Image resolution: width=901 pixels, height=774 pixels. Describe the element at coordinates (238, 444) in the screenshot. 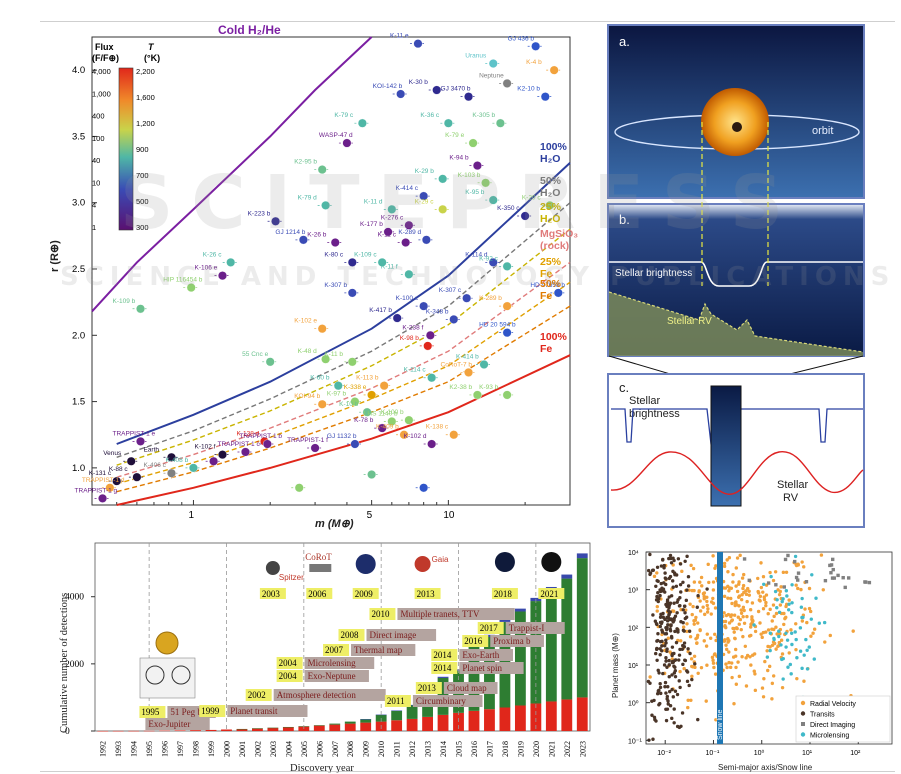

I see `mr-planet-label: TRAPPIST-1 c` at that location.